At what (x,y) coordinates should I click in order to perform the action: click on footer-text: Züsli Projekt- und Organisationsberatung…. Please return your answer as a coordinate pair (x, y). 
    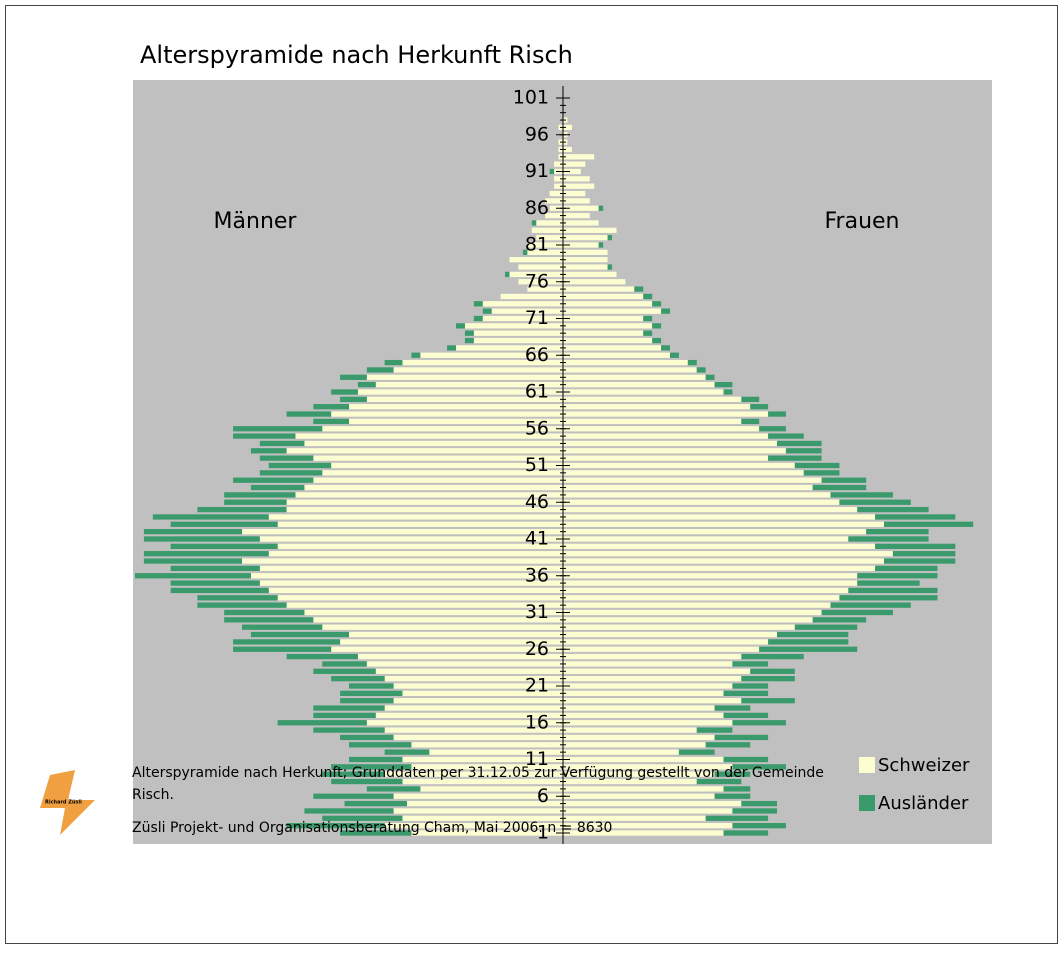
    Looking at the image, I should click on (372, 828).